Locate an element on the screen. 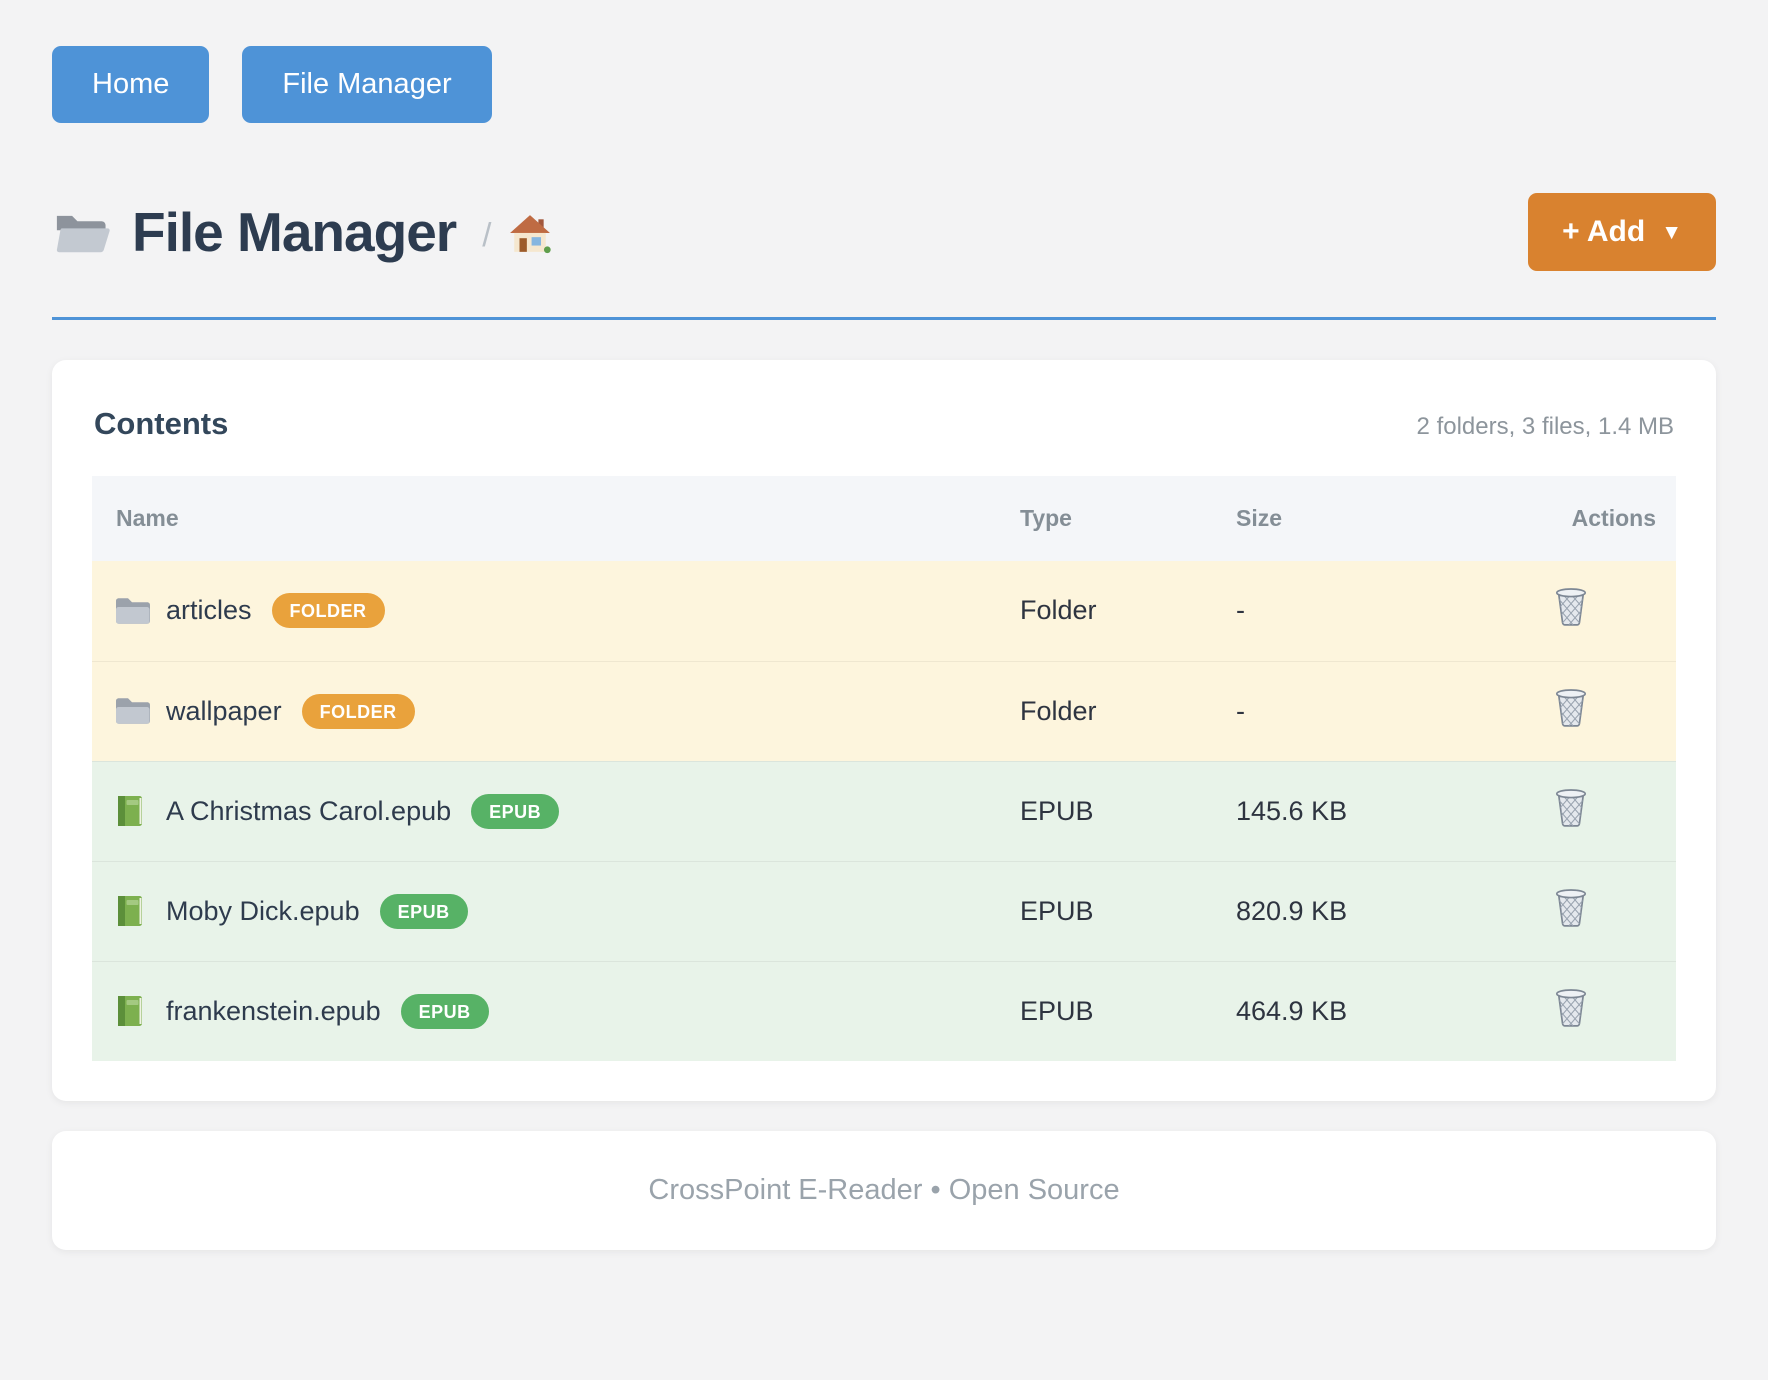  title-wrap: File Manager / is located at coordinates (302, 232).